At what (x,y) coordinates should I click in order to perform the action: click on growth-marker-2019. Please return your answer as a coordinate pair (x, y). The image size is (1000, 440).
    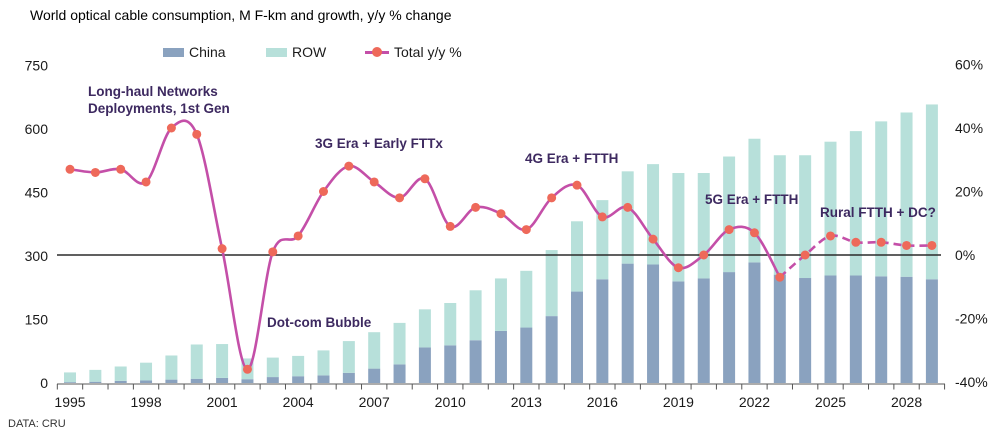
    Looking at the image, I should click on (678, 268).